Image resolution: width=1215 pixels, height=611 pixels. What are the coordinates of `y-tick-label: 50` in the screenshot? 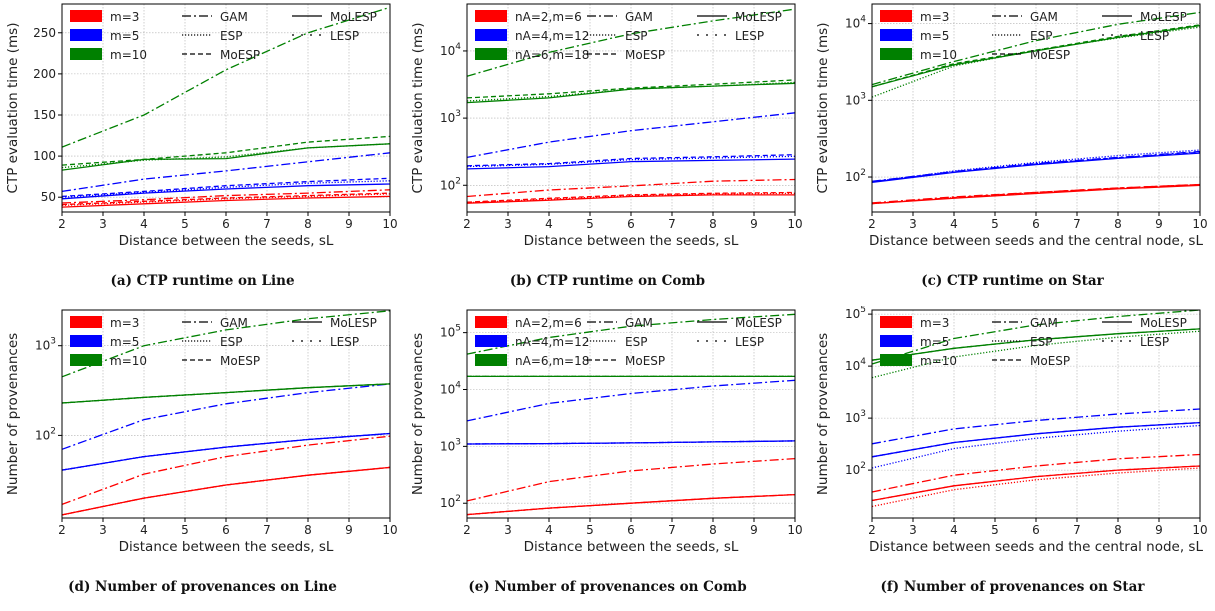 It's located at (48, 197).